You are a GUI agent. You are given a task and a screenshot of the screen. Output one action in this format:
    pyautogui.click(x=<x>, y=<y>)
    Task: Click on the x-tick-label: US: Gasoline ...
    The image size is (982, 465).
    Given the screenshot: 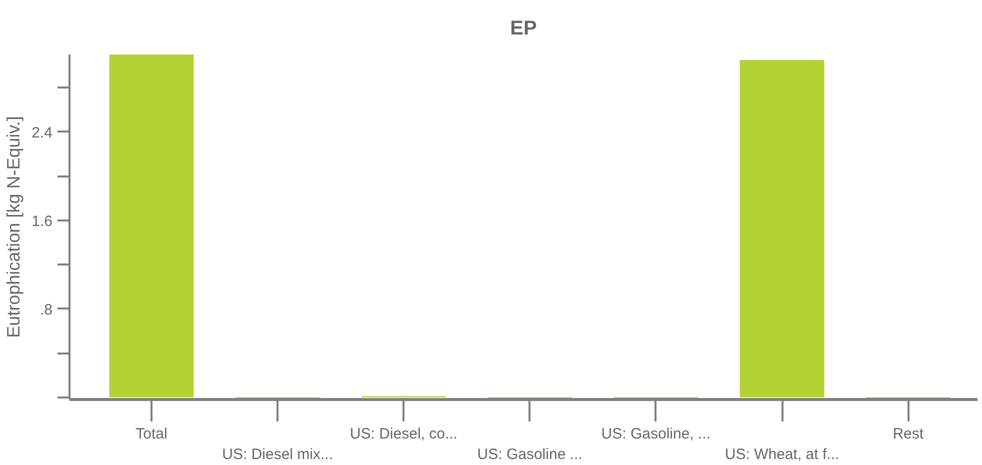 What is the action you would take?
    pyautogui.click(x=529, y=454)
    